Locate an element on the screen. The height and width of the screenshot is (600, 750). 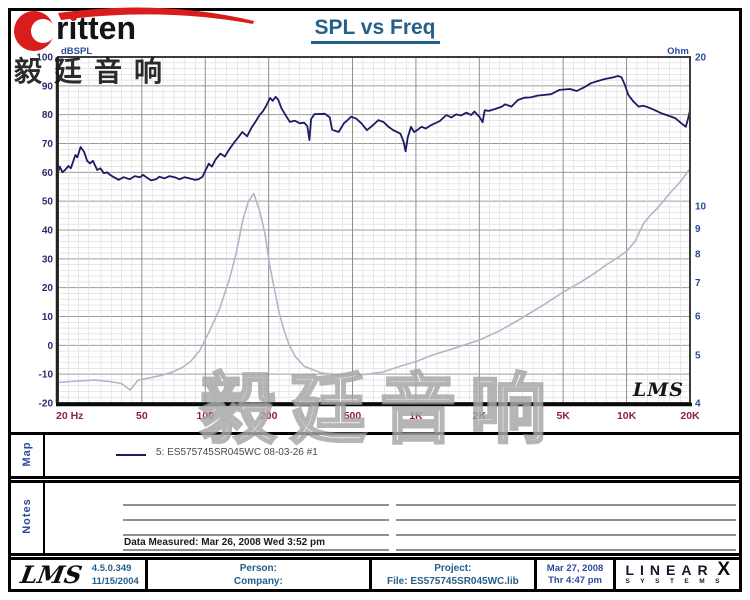
y-left-tick-label: 20 is located at coordinates (48, 288).